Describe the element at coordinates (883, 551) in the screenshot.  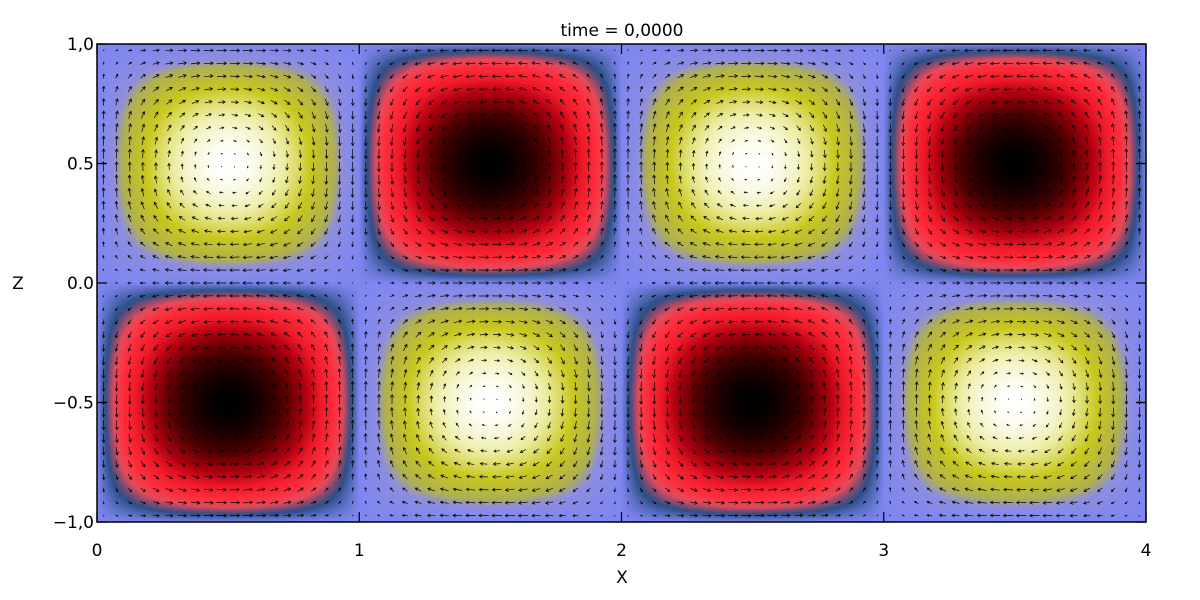
I see `x-tick-label: 3` at that location.